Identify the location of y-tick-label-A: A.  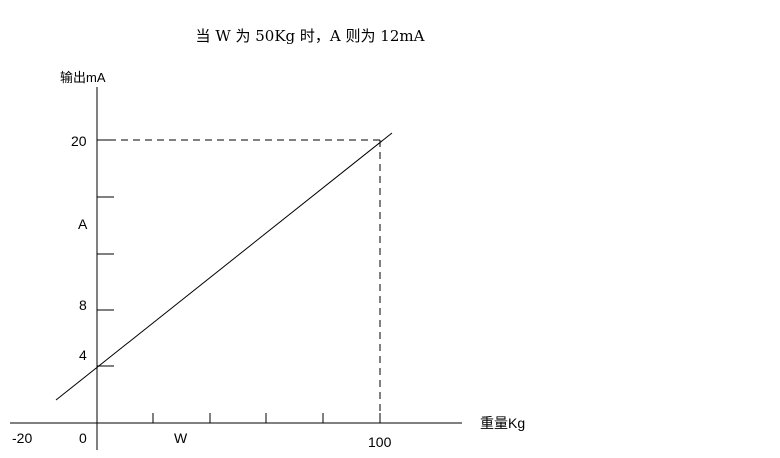
(83, 224).